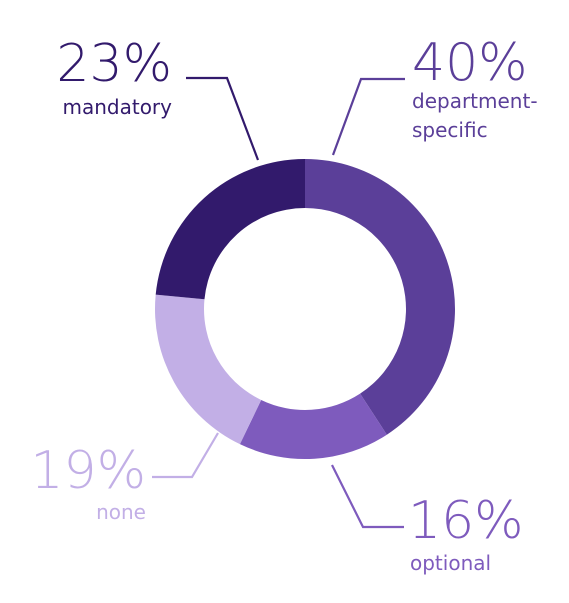 This screenshot has width=569, height=603. I want to click on slice-value-department-specific: 40%, so click(470, 63).